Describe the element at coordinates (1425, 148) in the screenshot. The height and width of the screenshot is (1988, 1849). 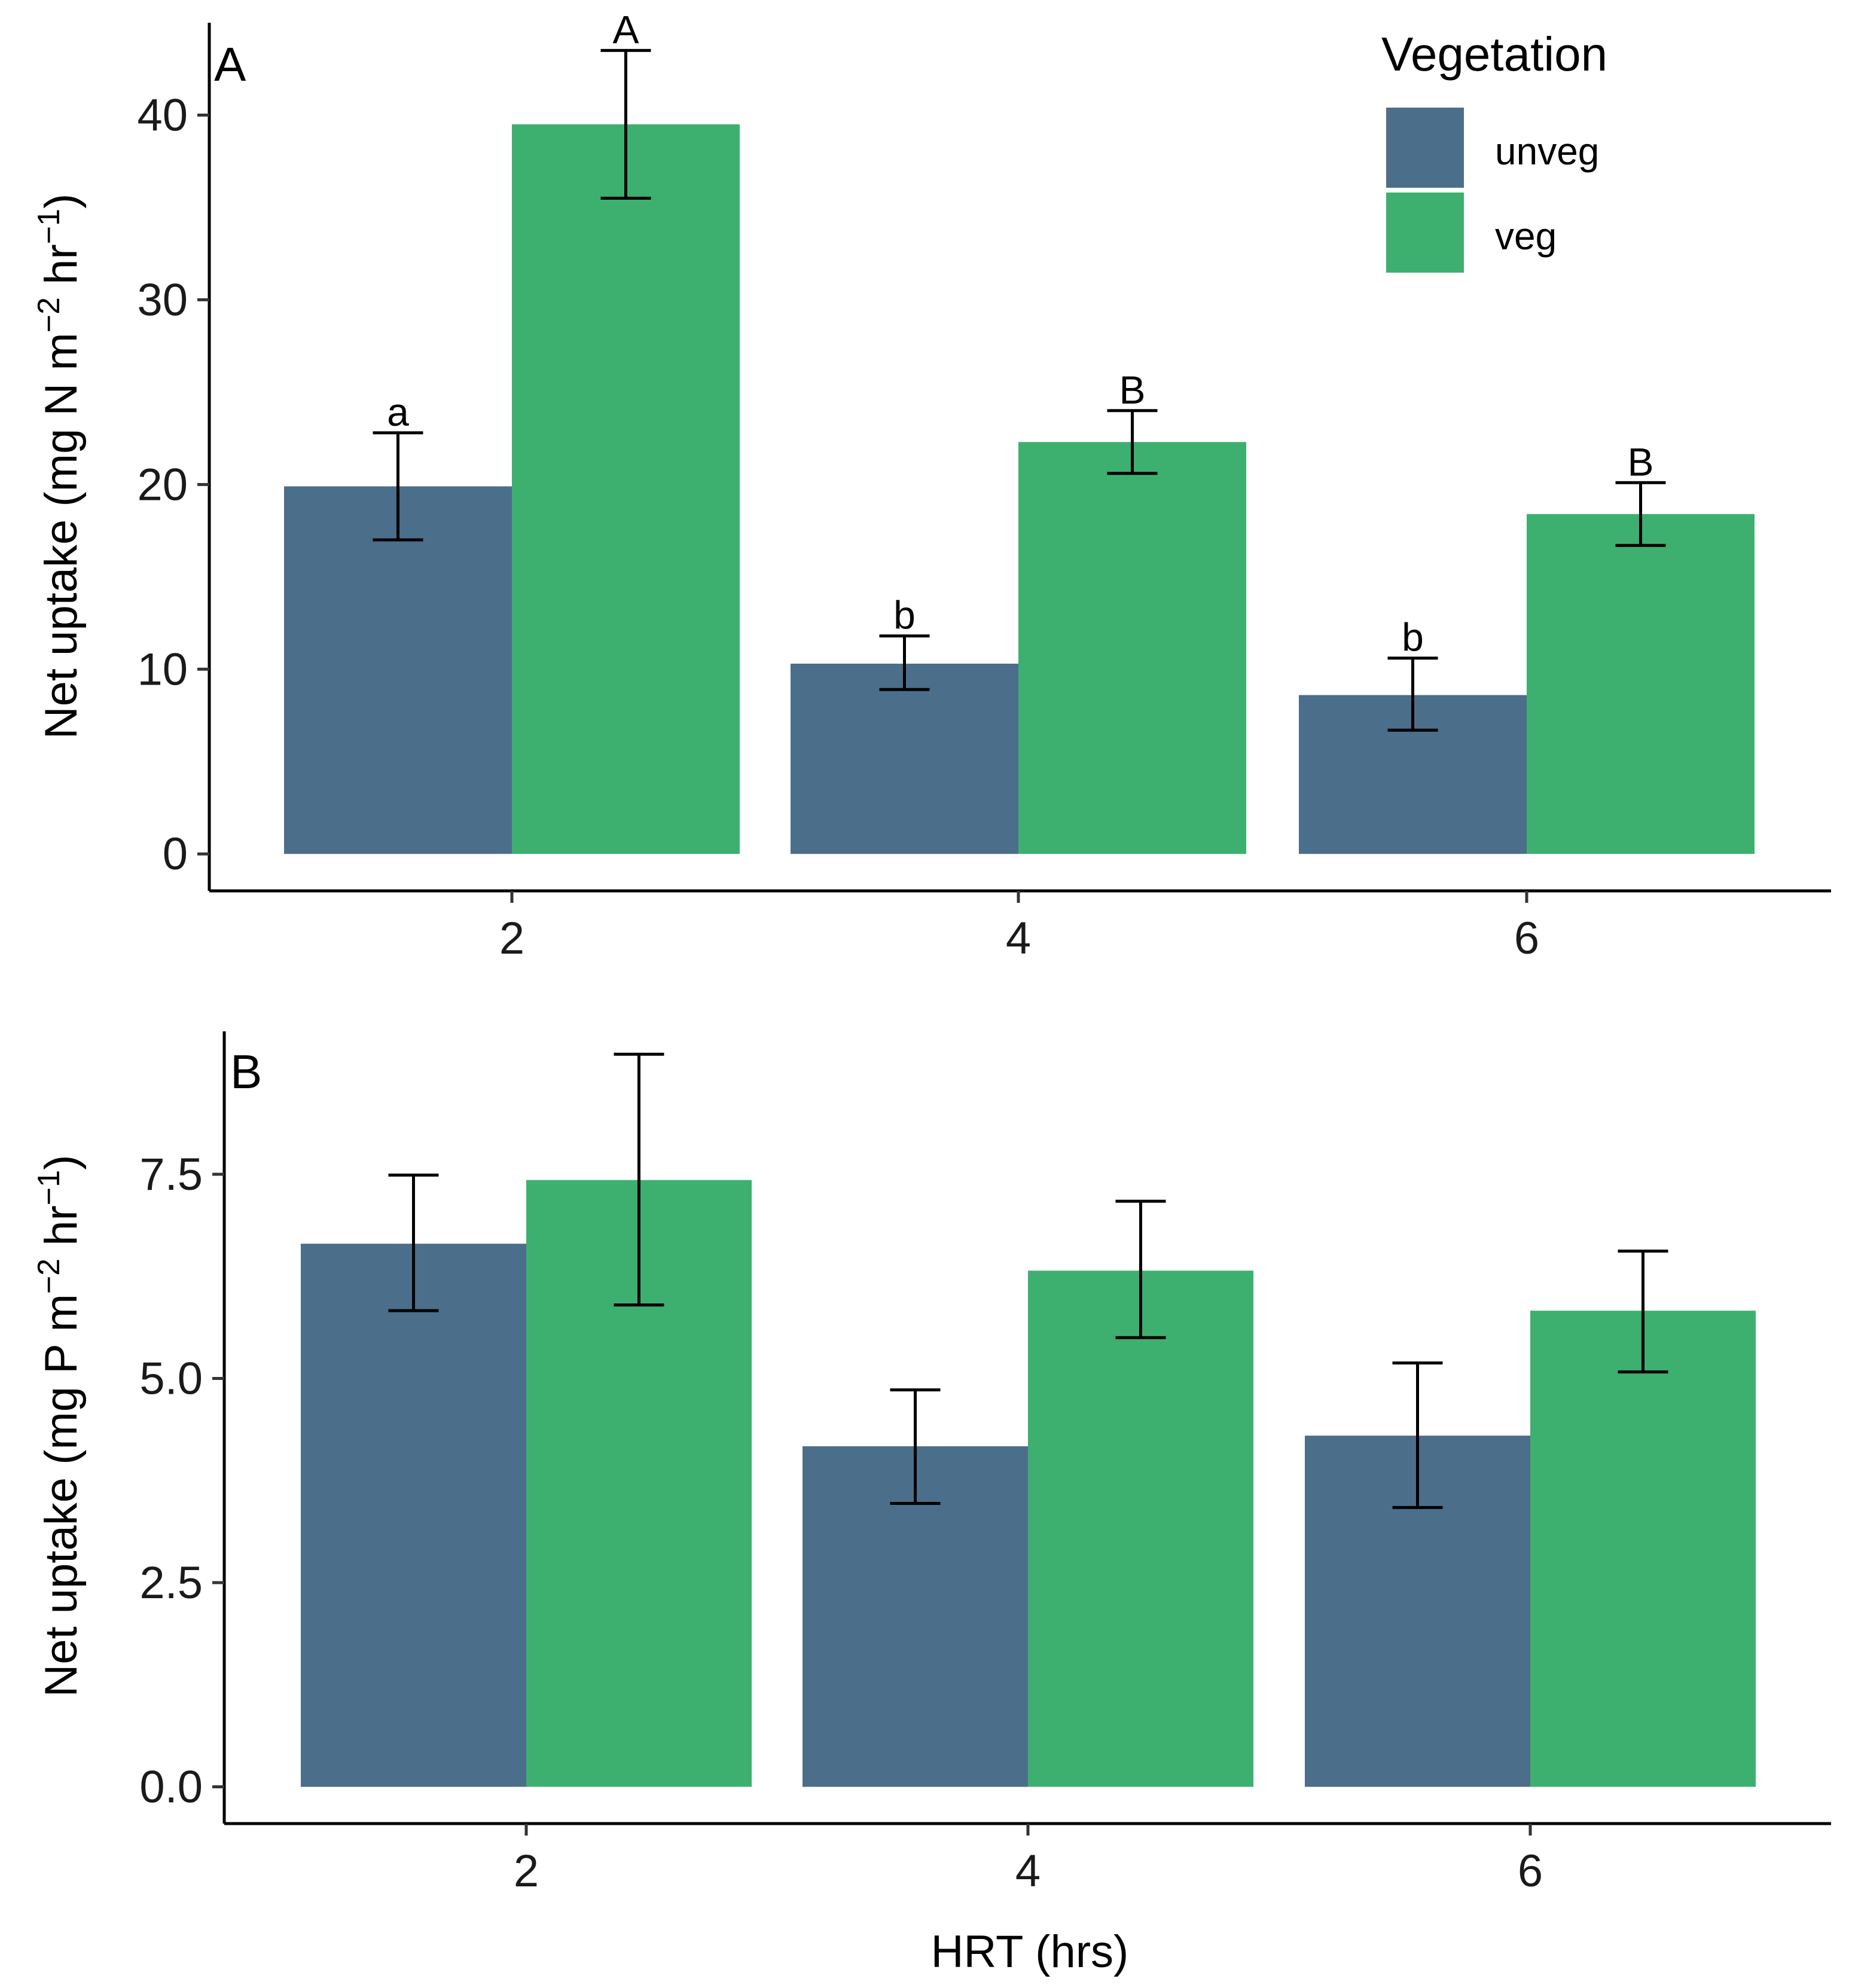
I see `legend-swatch-unveg` at that location.